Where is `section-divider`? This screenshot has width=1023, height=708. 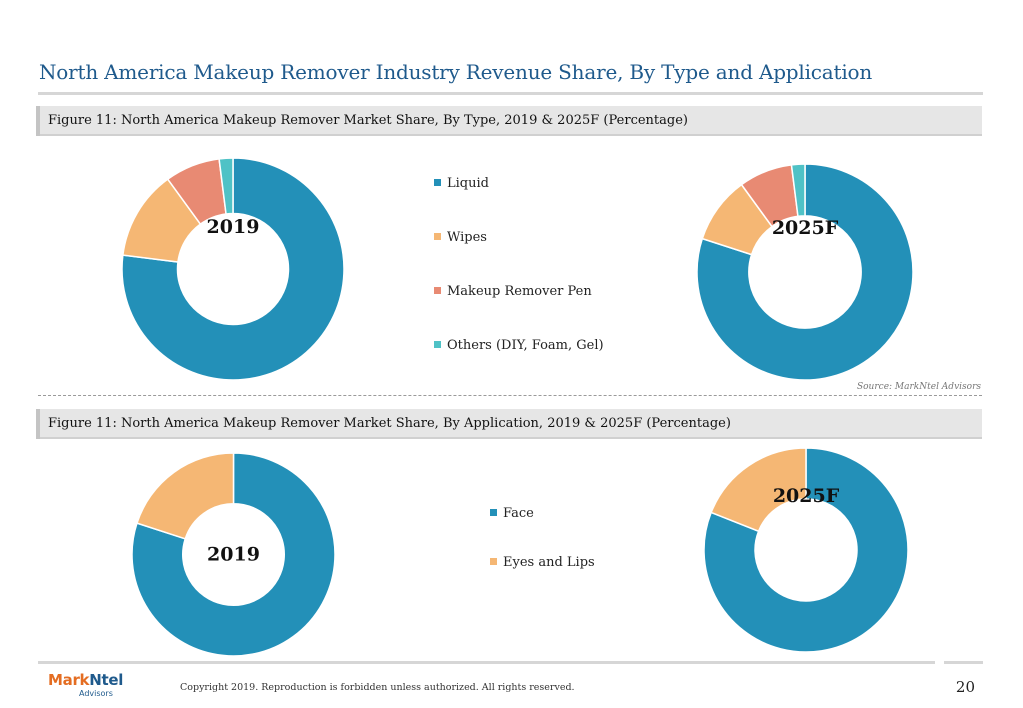
section-divider is located at coordinates (510, 395).